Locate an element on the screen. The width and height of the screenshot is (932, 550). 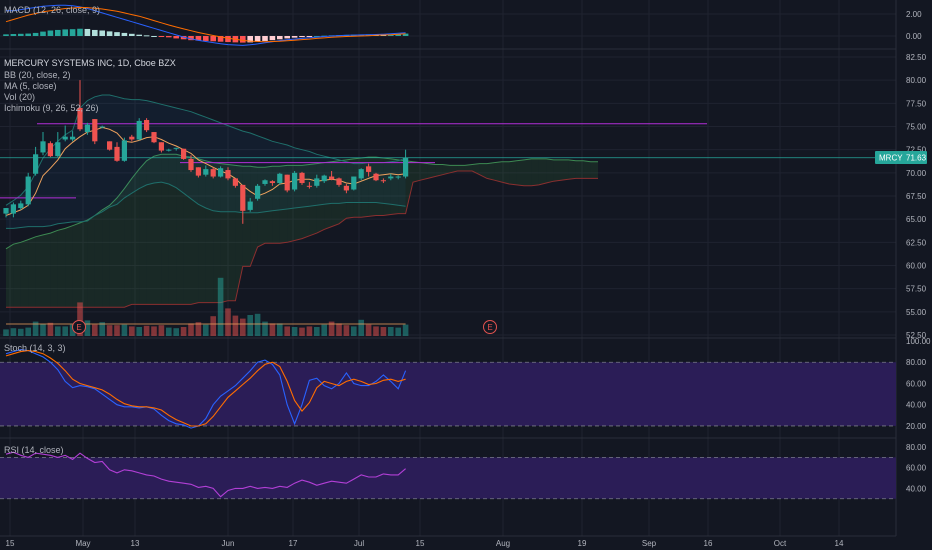
stoch-legend: Stoch (14, 3, 3) is located at coordinates (35, 348).